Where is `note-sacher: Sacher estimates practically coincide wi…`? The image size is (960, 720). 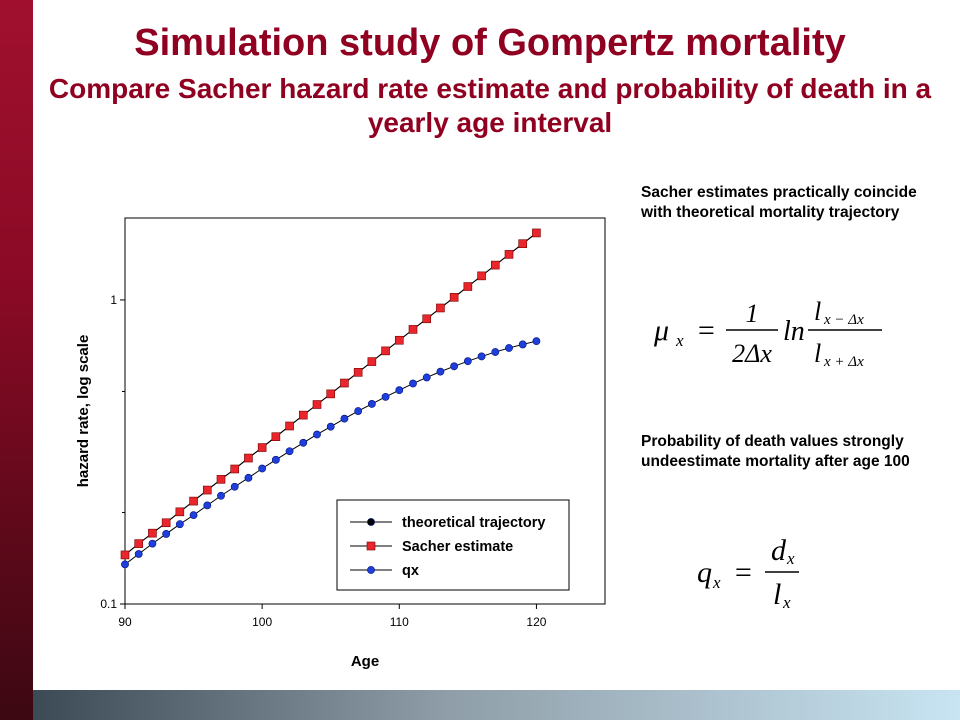
note-sacher: Sacher estimates practically coincide wi… is located at coordinates (779, 202).